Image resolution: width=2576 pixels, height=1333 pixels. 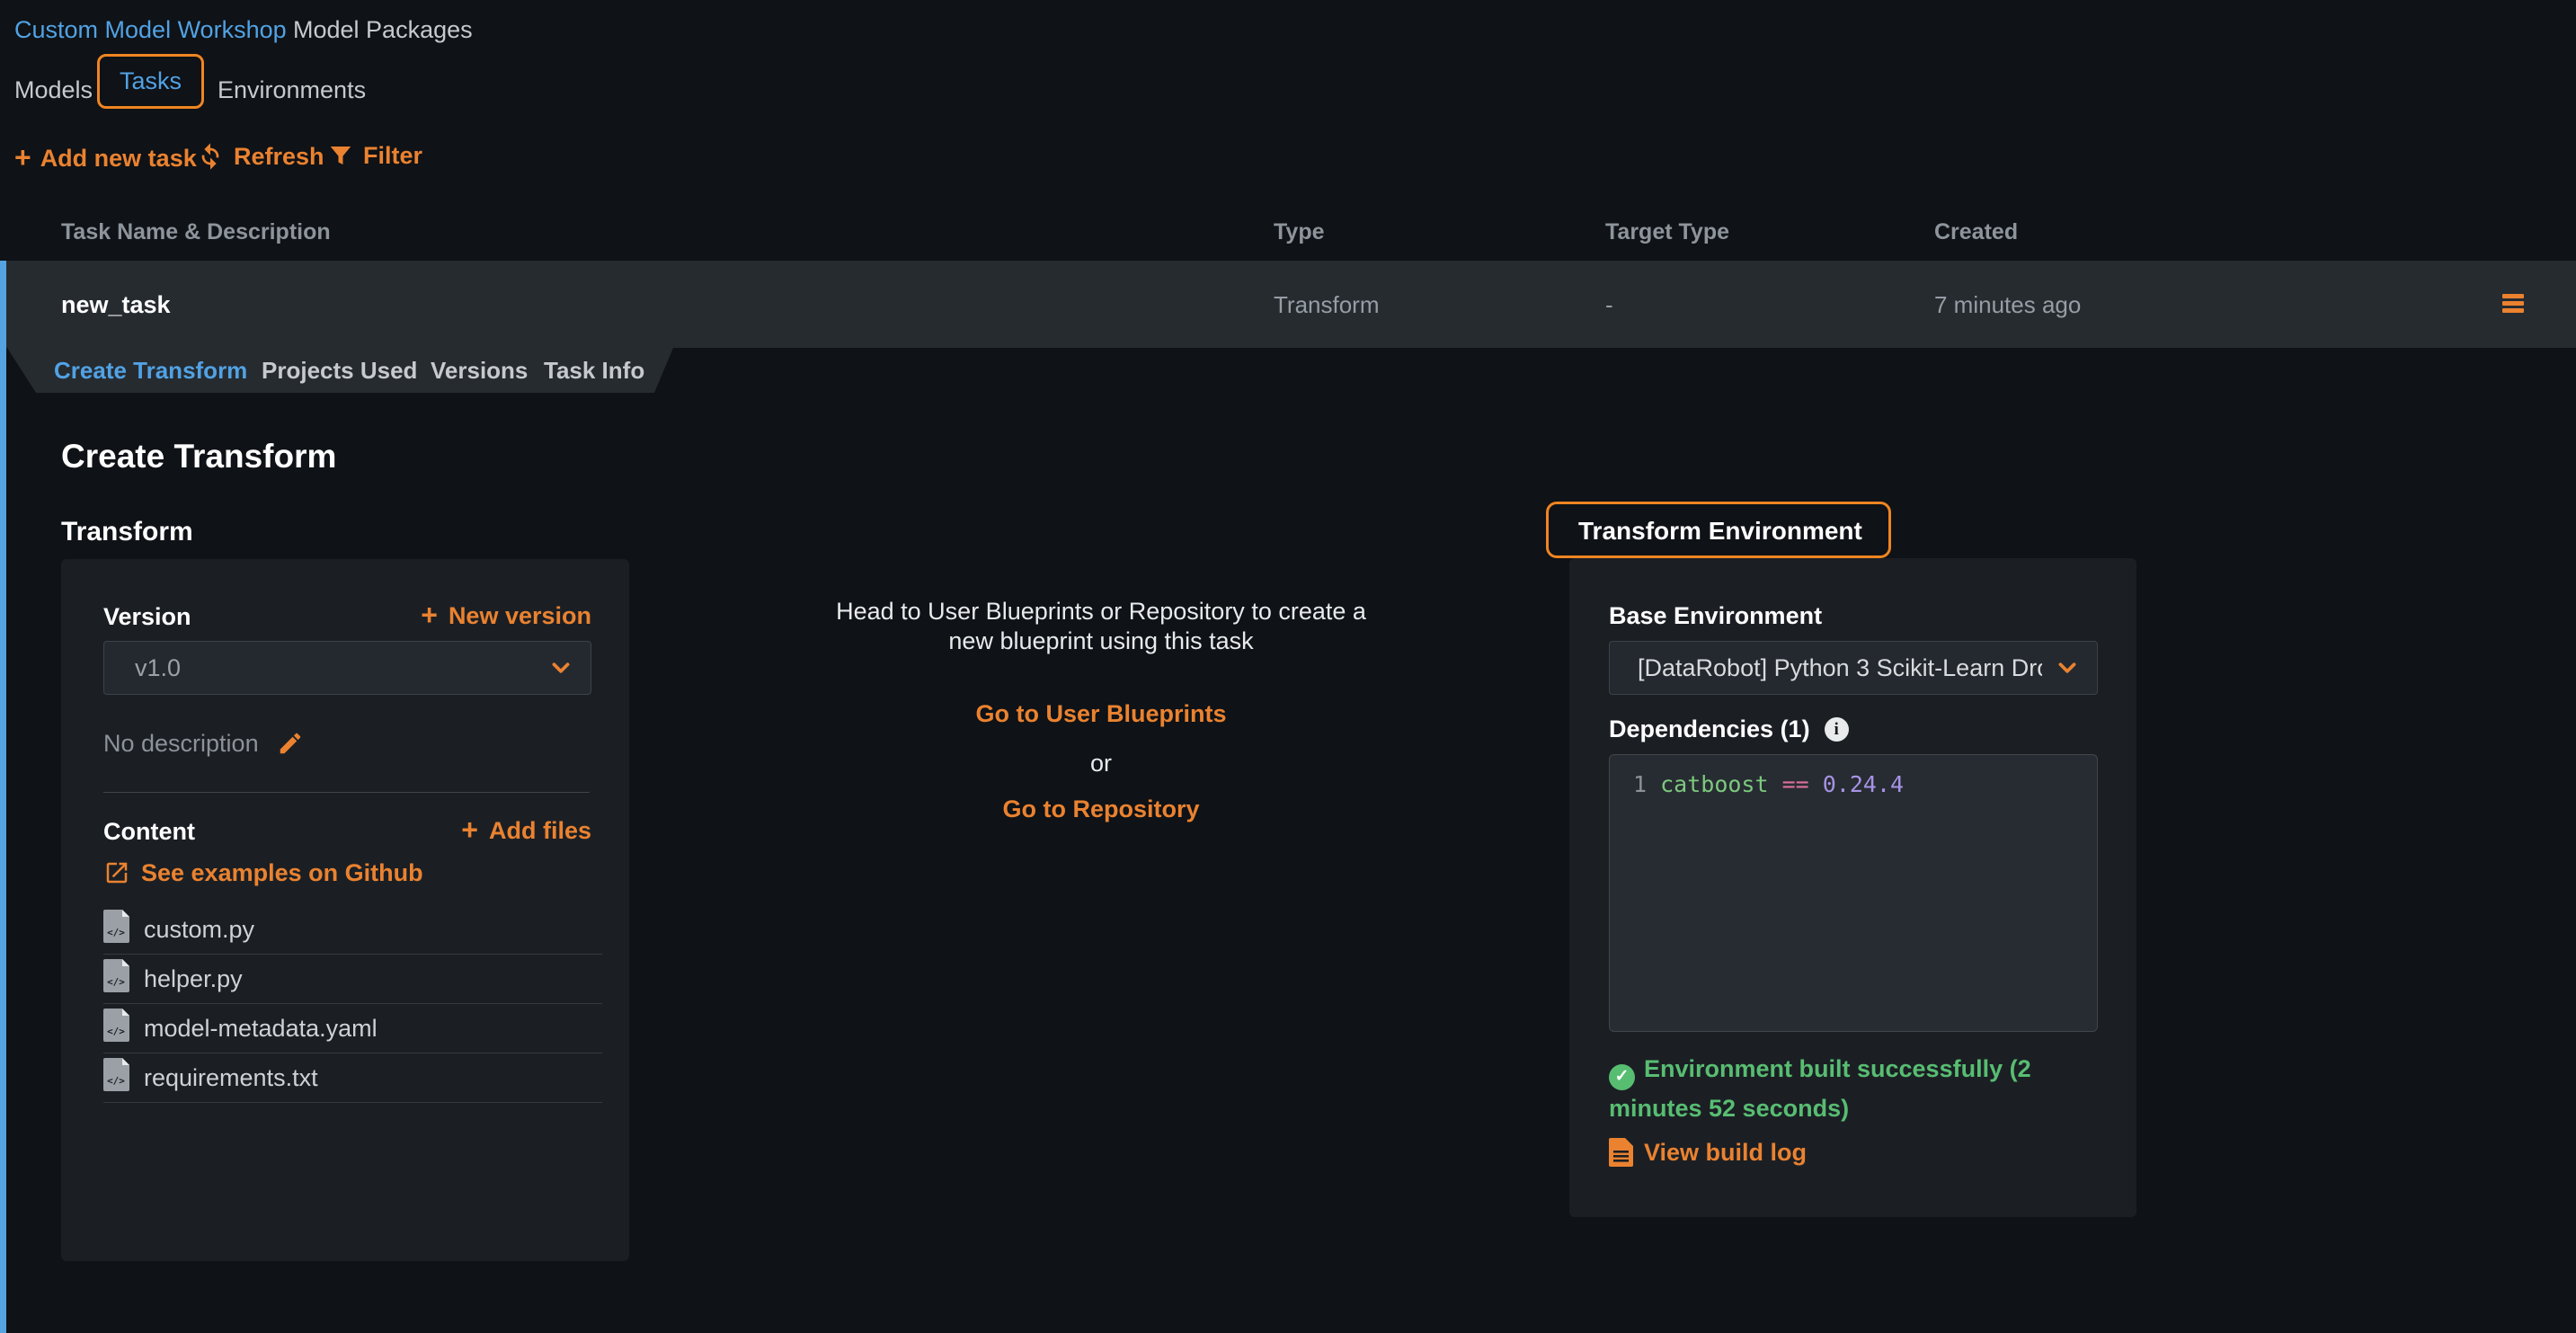 I want to click on table-row: new_task Transform - 7 minutes ago, so click(x=1288, y=305).